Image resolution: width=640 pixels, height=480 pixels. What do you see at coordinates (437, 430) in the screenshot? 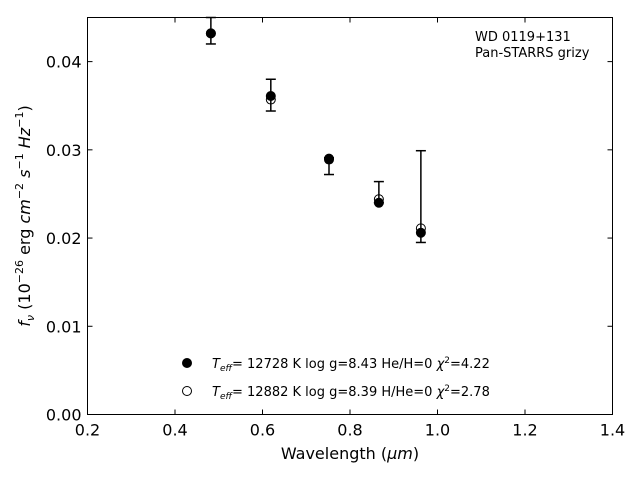
I see `x-tick-label: 1.0` at bounding box center [437, 430].